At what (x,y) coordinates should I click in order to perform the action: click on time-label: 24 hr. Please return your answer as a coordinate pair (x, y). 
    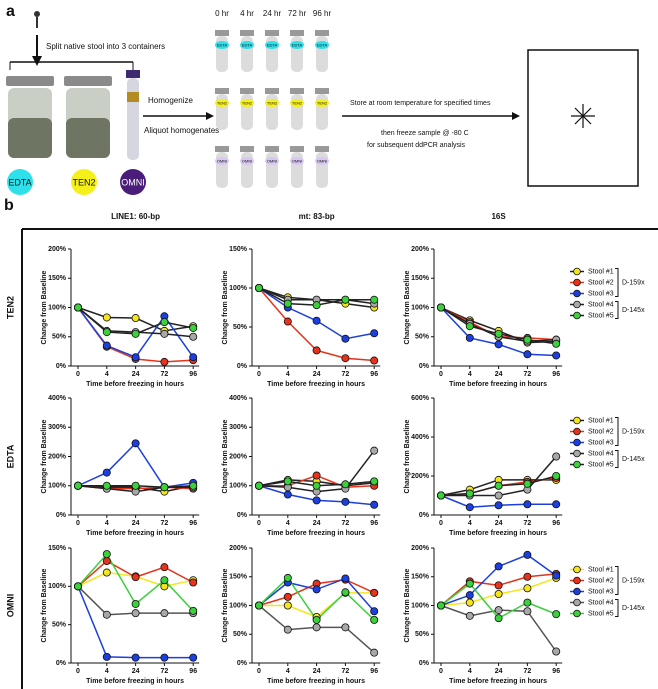
    Looking at the image, I should click on (272, 13).